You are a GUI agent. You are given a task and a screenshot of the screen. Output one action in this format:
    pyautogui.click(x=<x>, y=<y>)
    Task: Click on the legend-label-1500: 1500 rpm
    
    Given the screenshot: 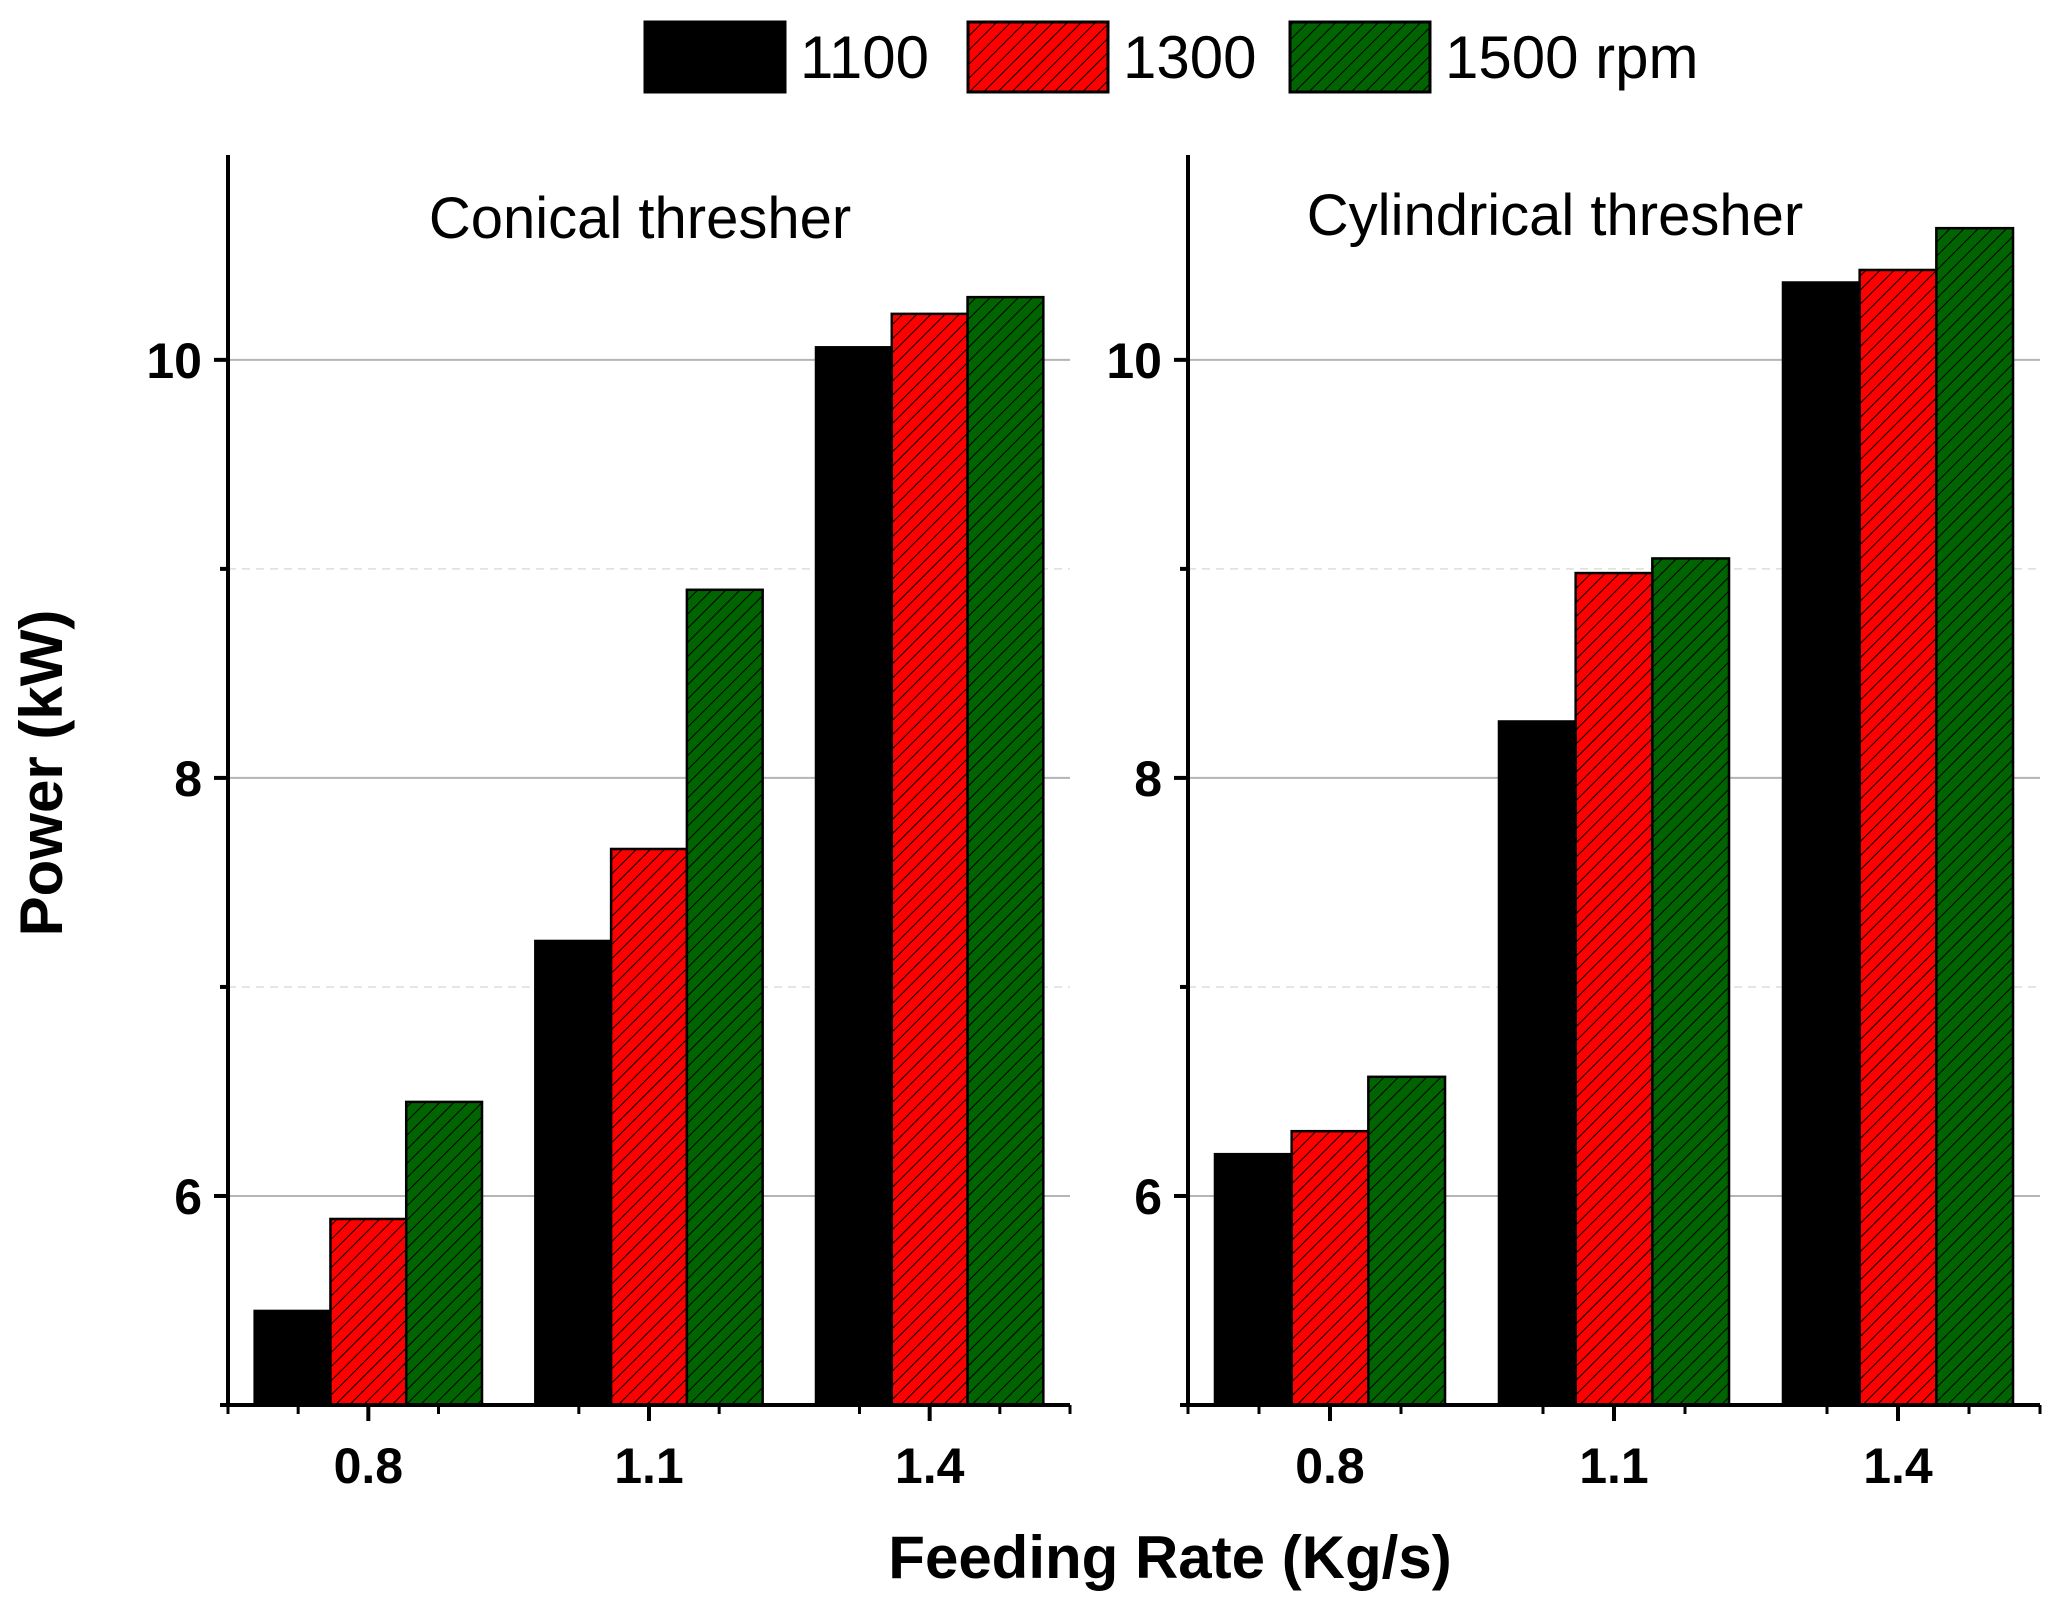 What is the action you would take?
    pyautogui.click(x=1571, y=57)
    